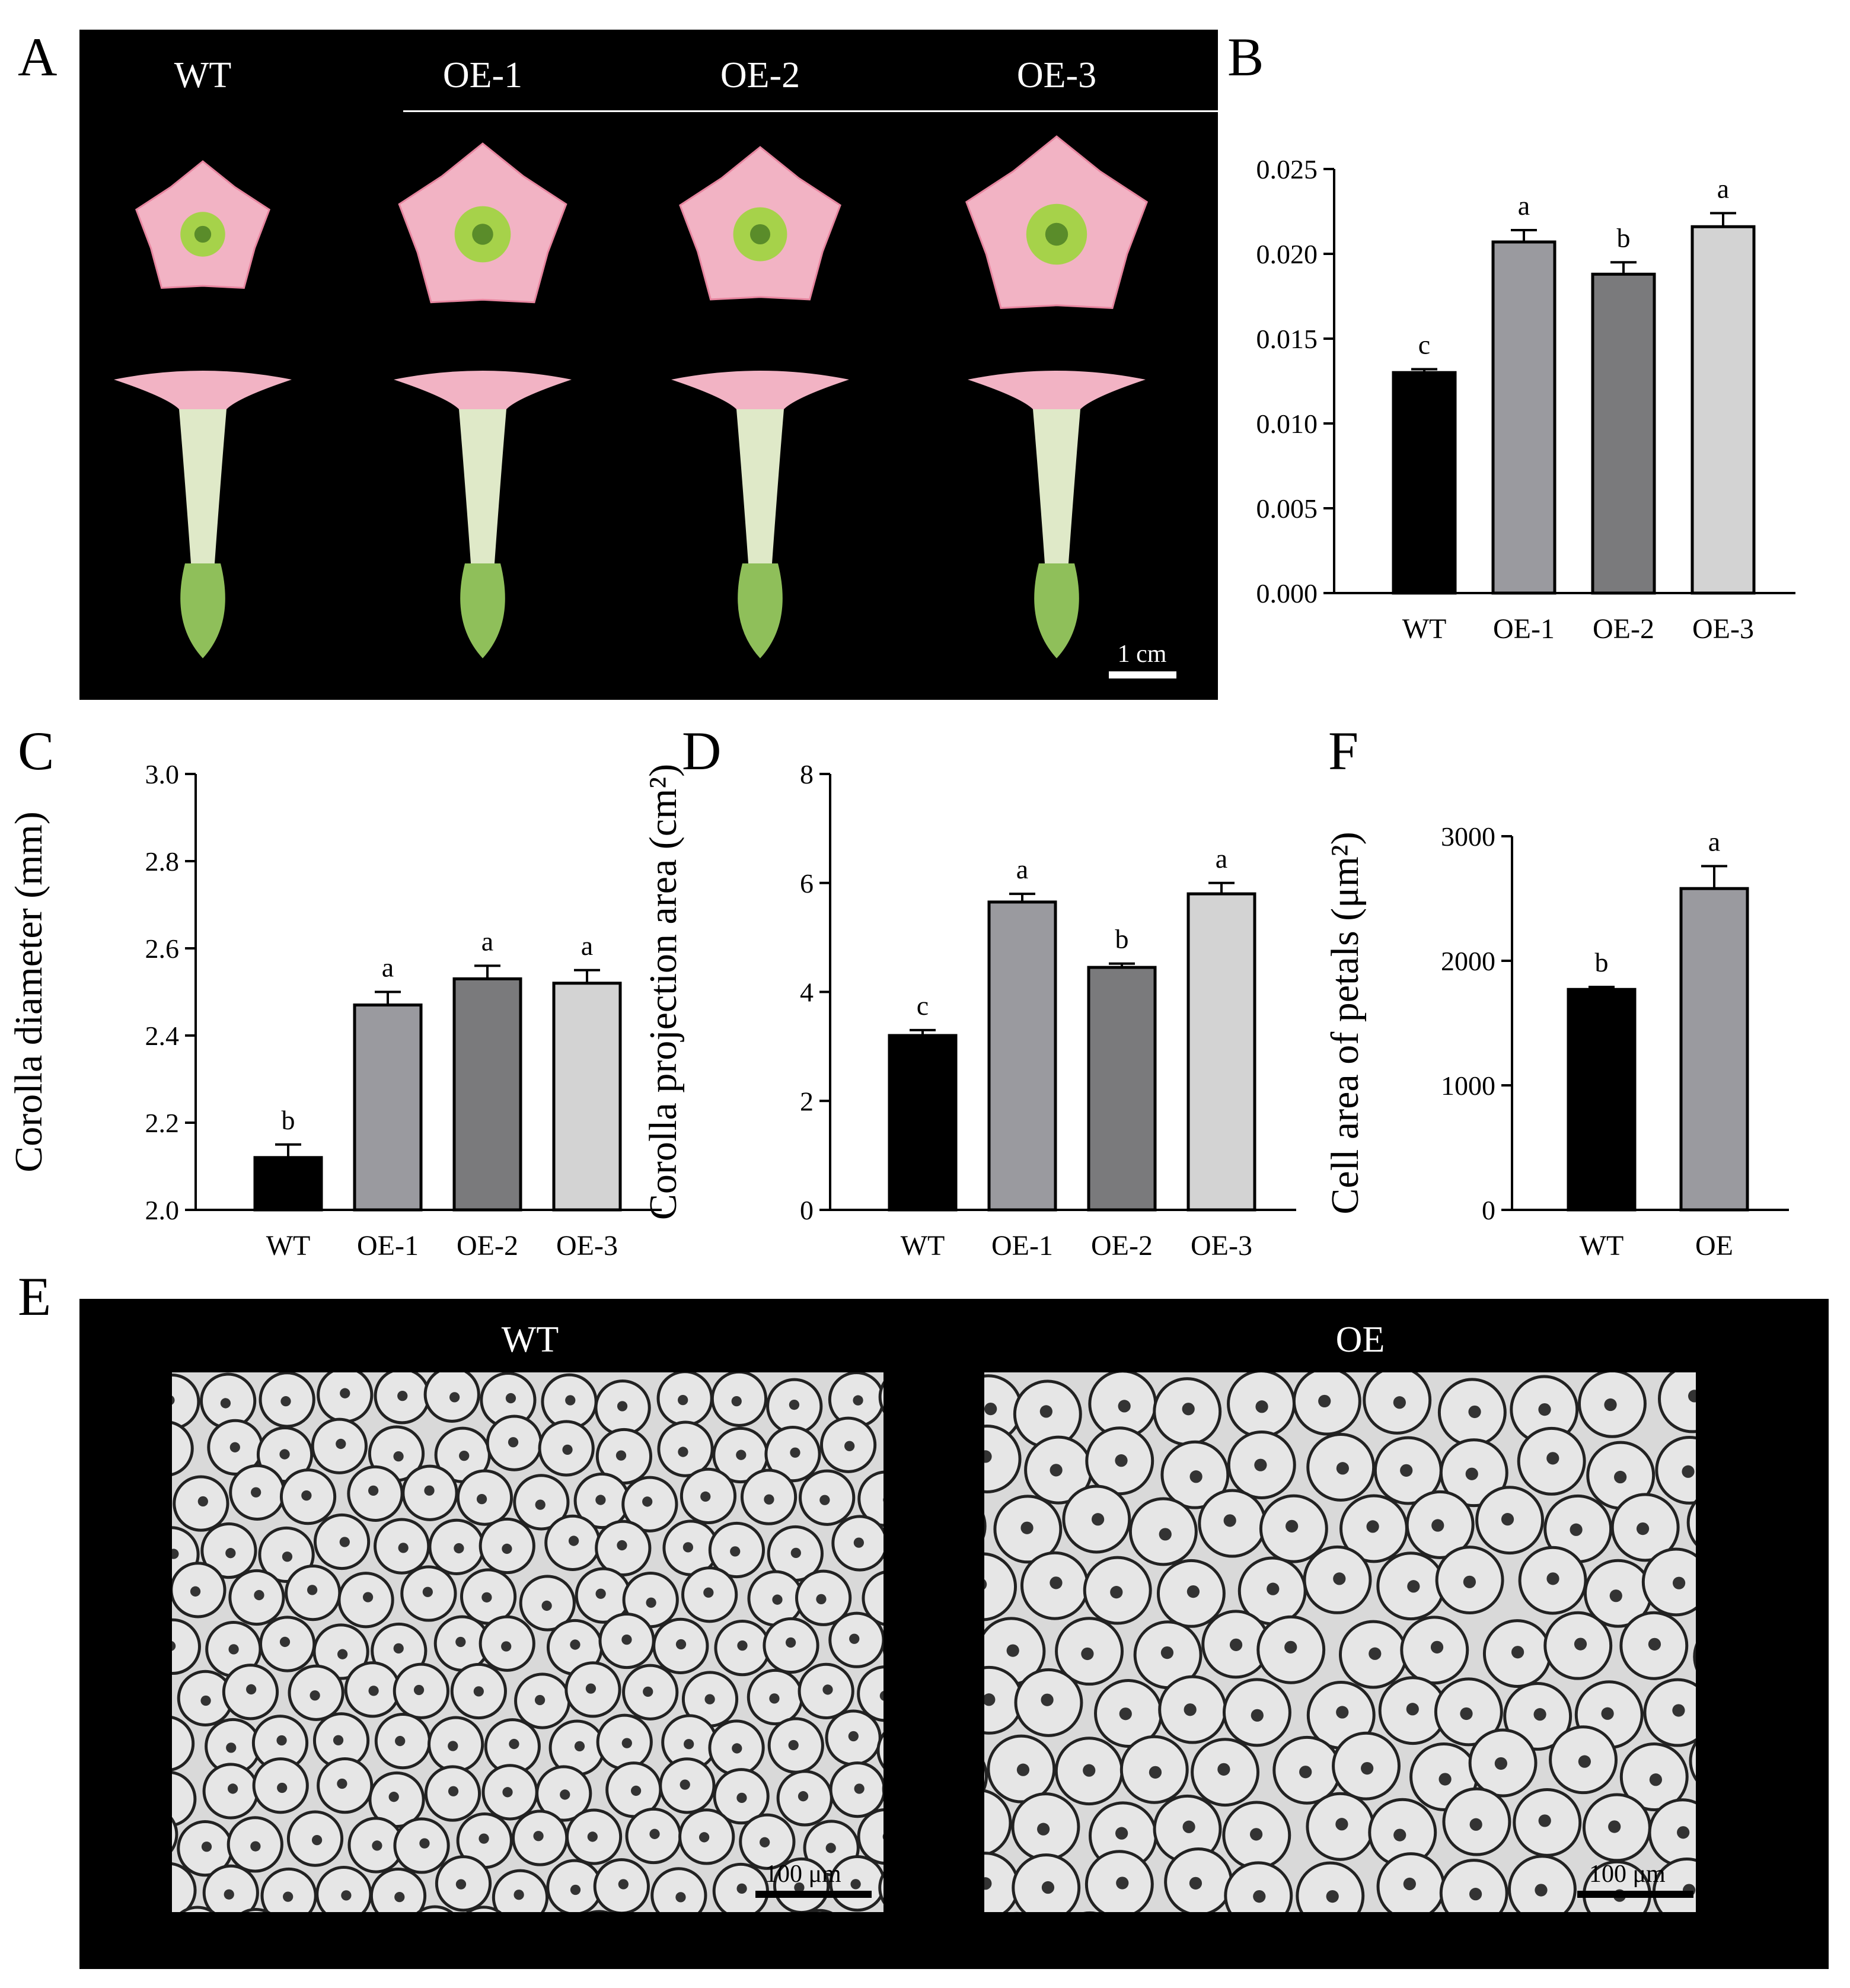 This screenshot has width=1850, height=1988. I want to click on micrograph-wt: 100 μm, so click(527, 1642).